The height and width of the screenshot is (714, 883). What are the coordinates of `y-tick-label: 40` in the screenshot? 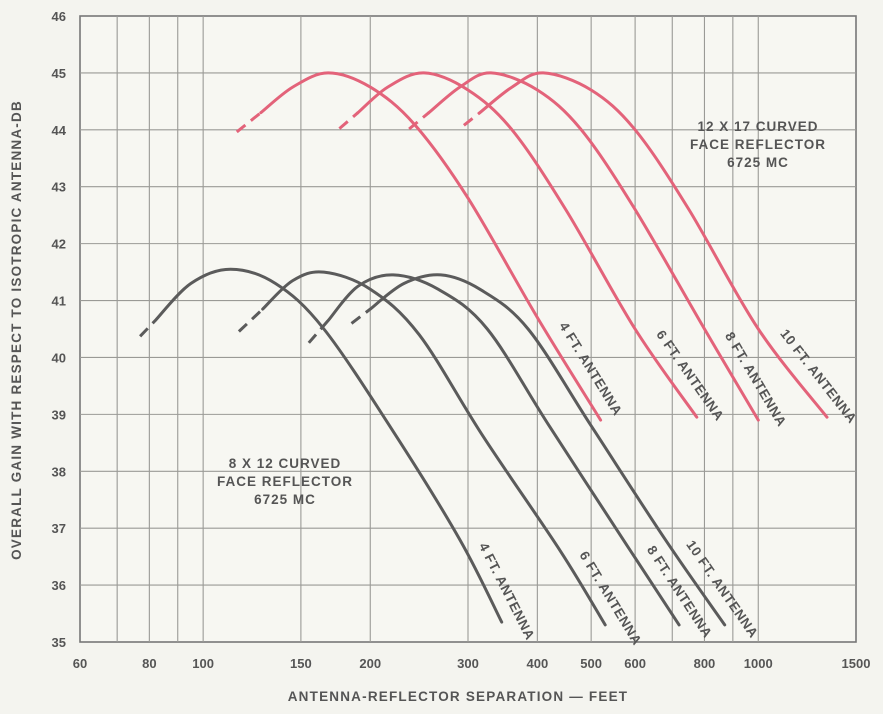 It's located at (59, 357).